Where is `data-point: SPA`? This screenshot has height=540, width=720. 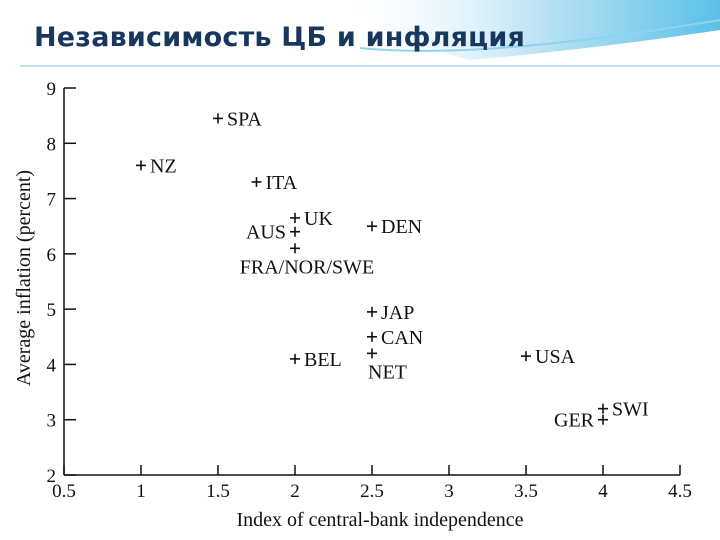
data-point: SPA is located at coordinates (237, 119).